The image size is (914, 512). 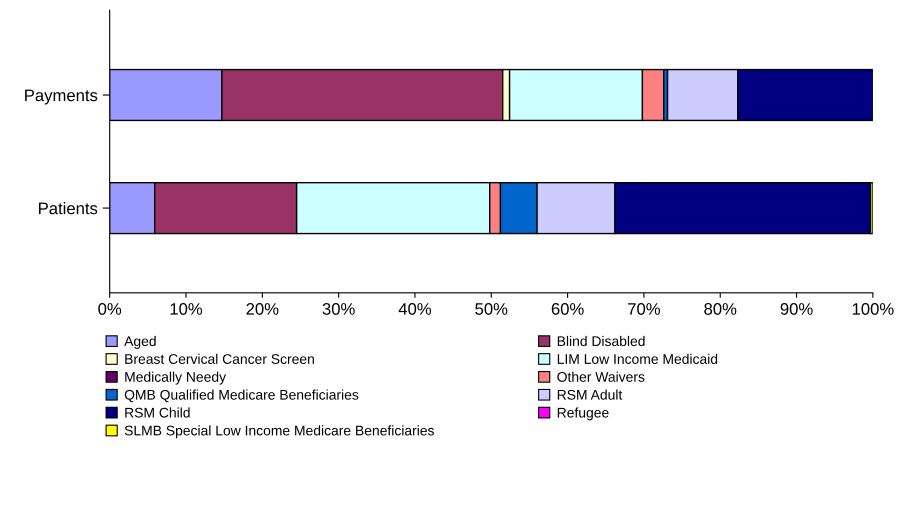 What do you see at coordinates (644, 309) in the screenshot?
I see `x-tick-label: 70%` at bounding box center [644, 309].